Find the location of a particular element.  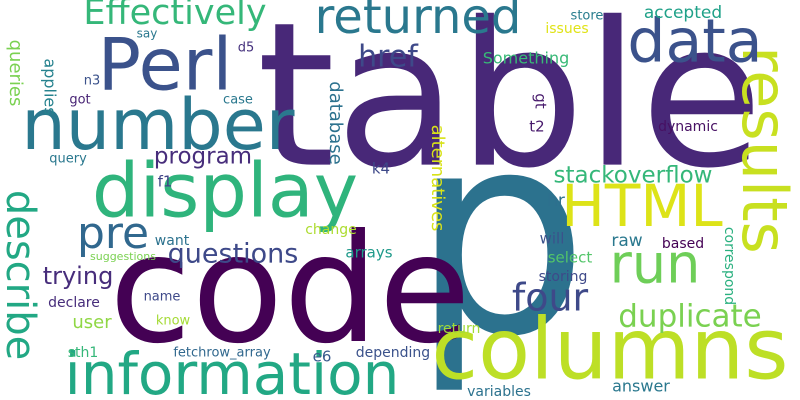

word-questions: questions is located at coordinates (233, 254).